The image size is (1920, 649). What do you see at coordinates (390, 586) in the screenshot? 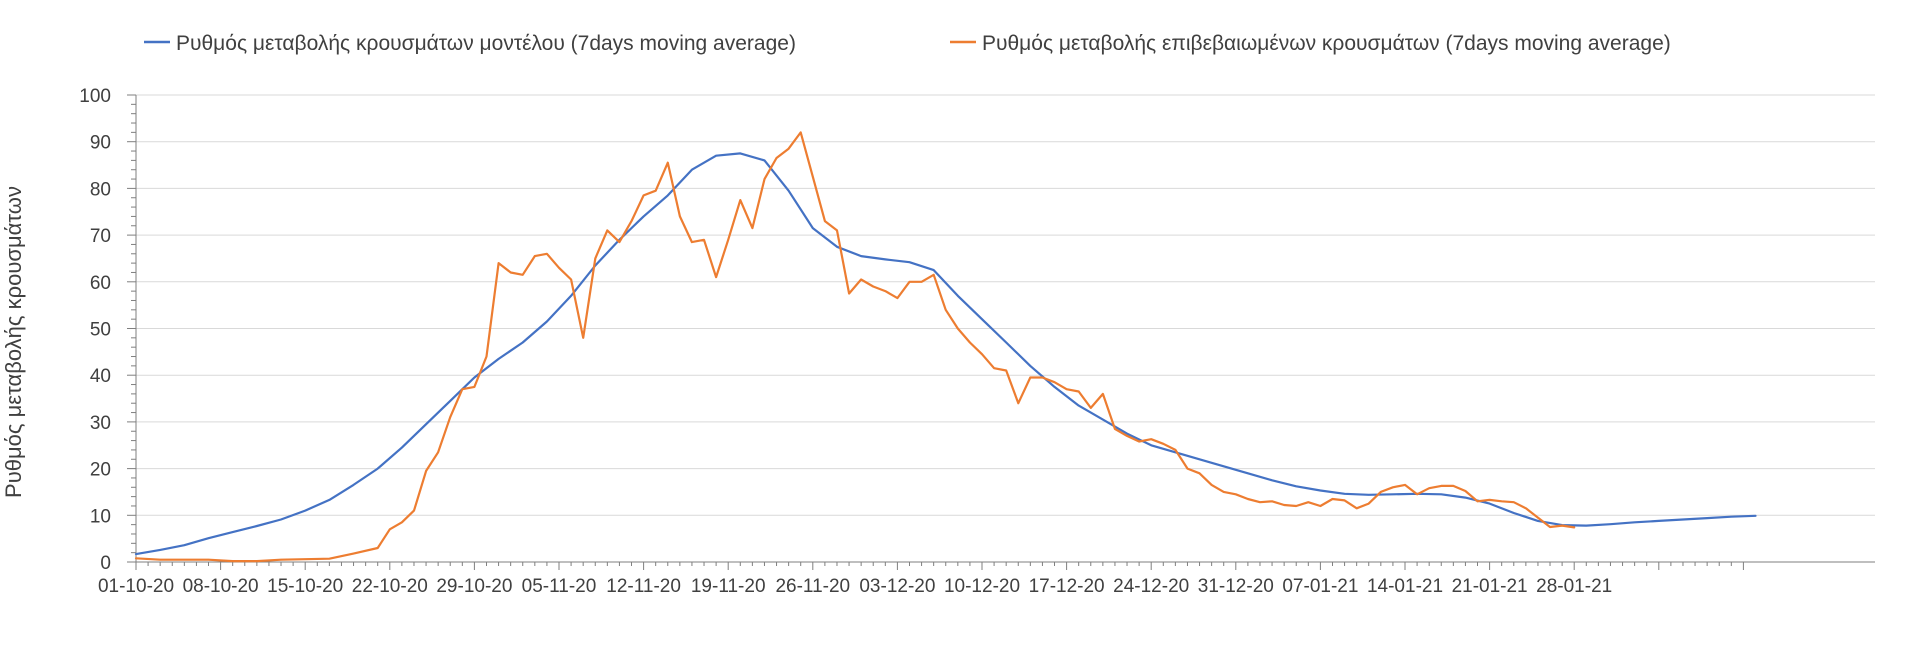
I see `x-tick-label-22-10-20: 22-10-20` at bounding box center [390, 586].